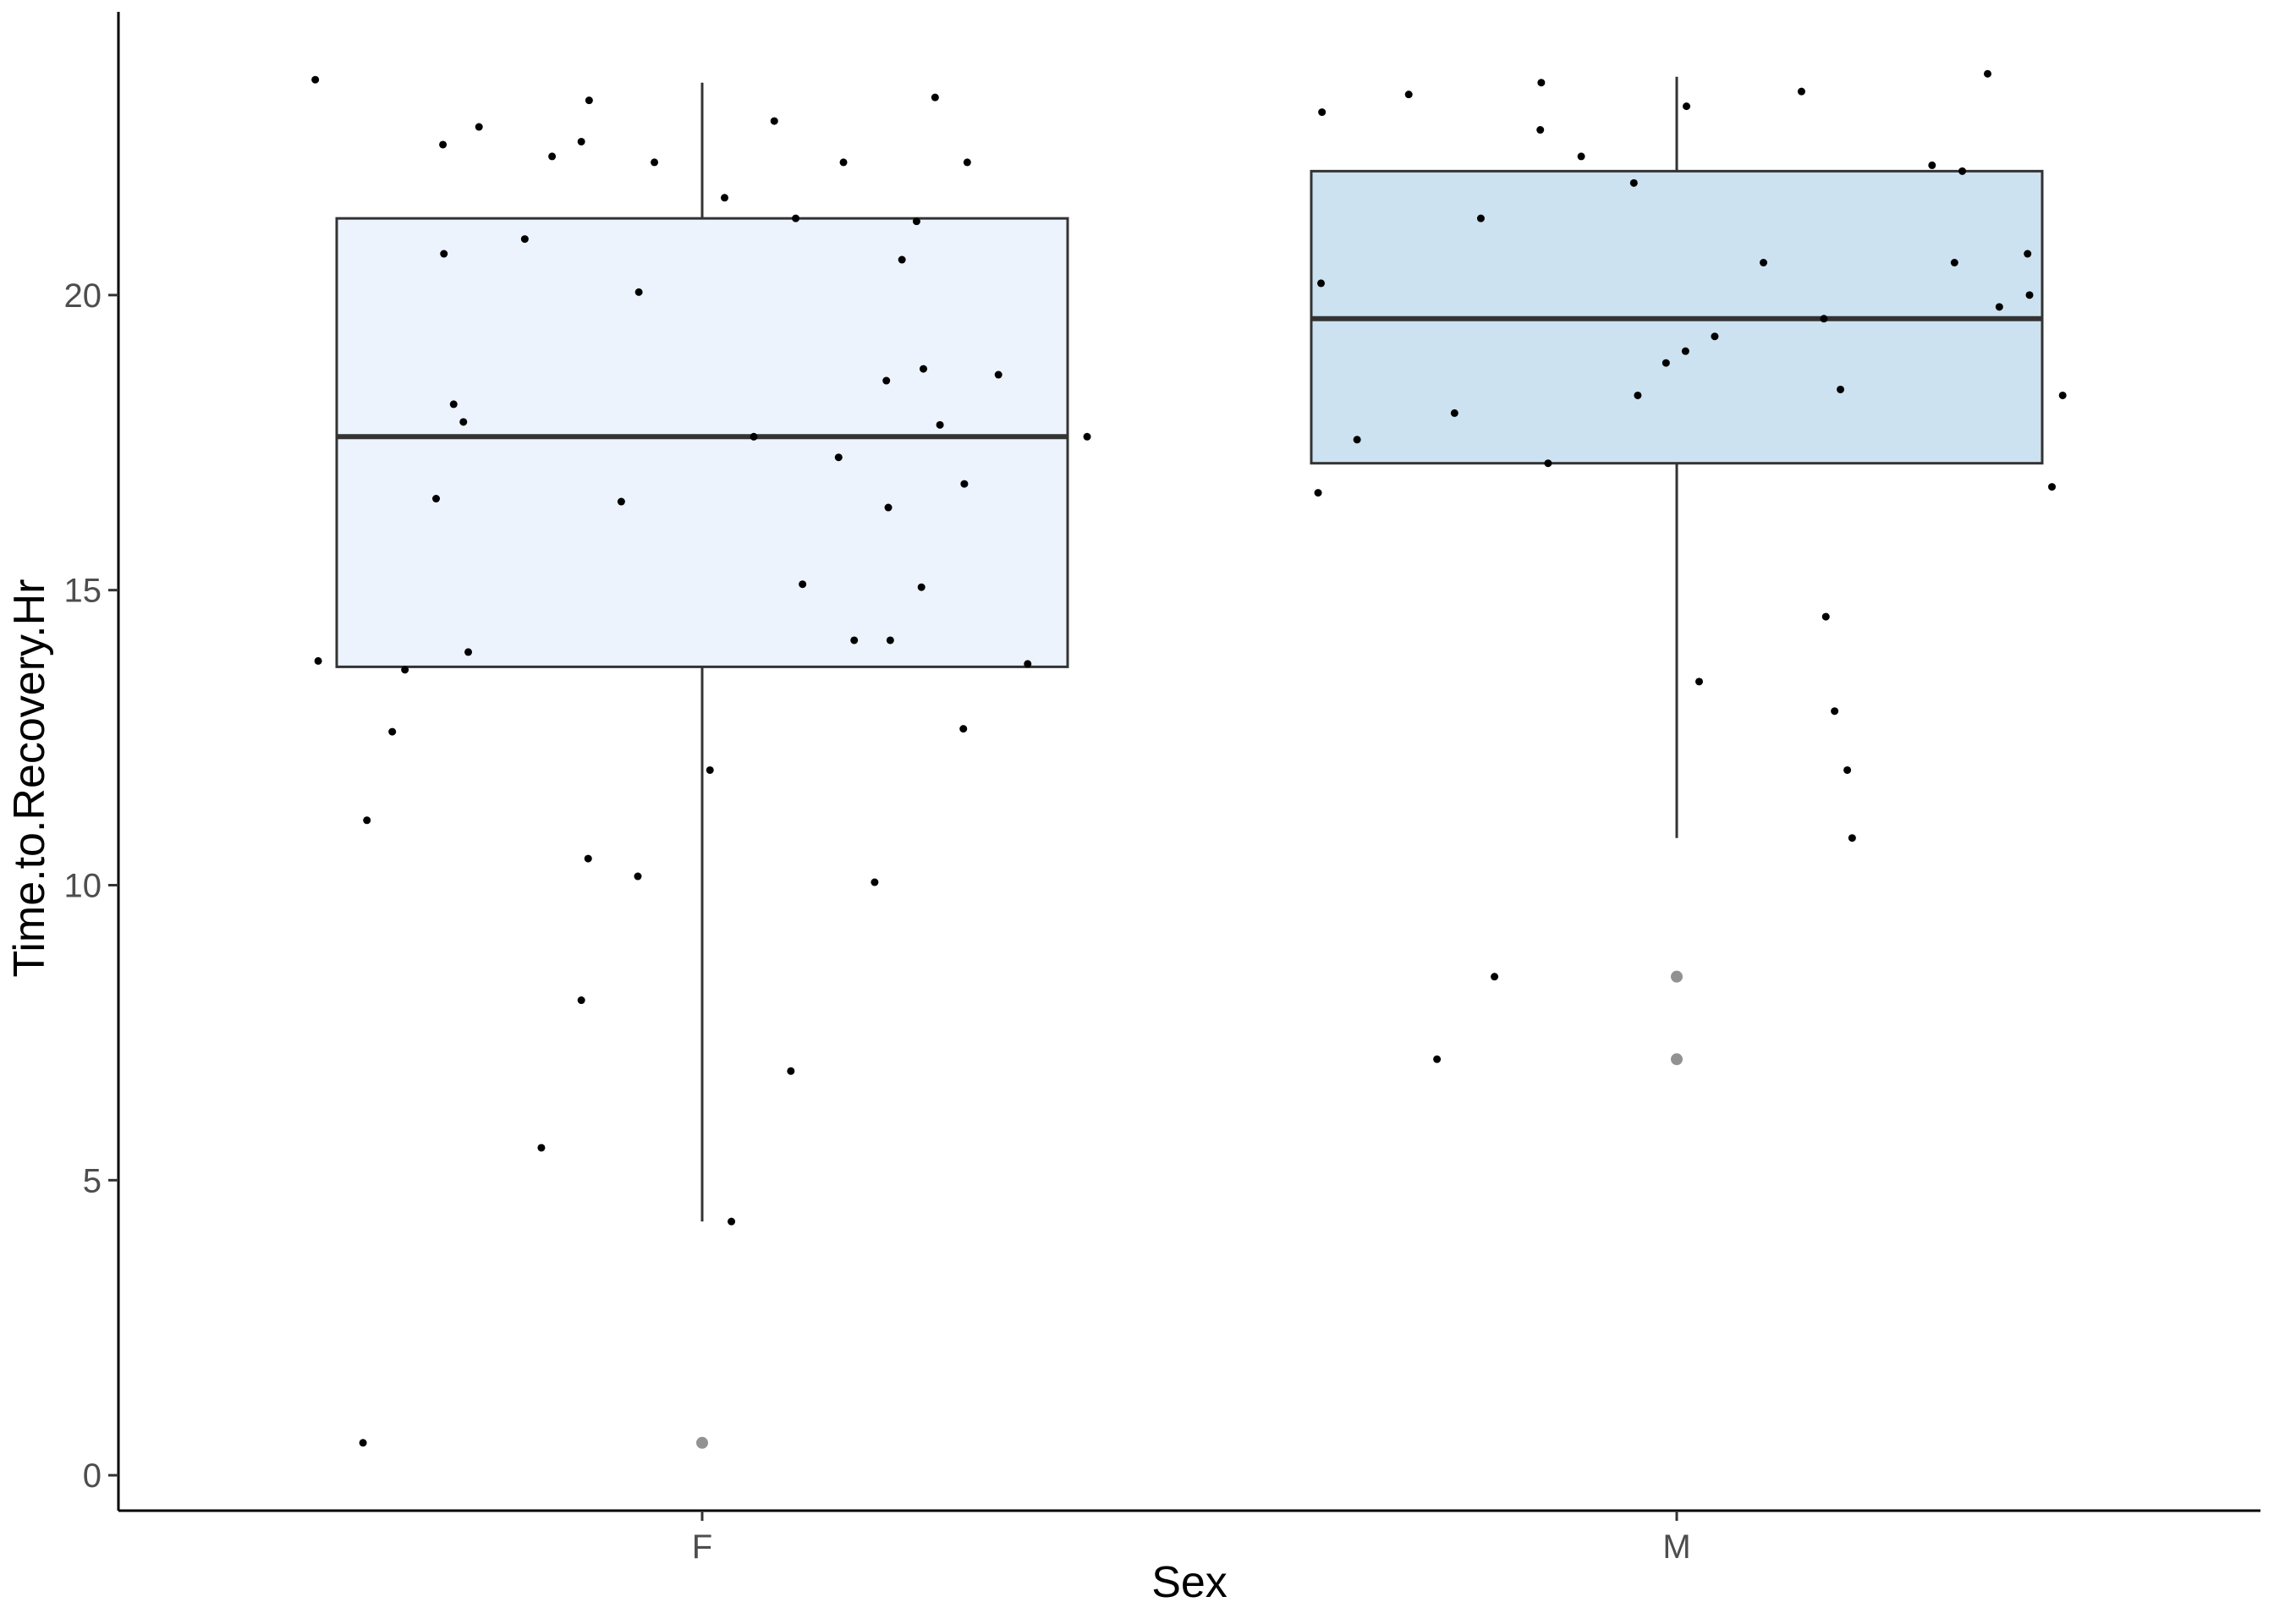 This screenshot has width=2274, height=1624. I want to click on box-iqr, so click(702, 443).